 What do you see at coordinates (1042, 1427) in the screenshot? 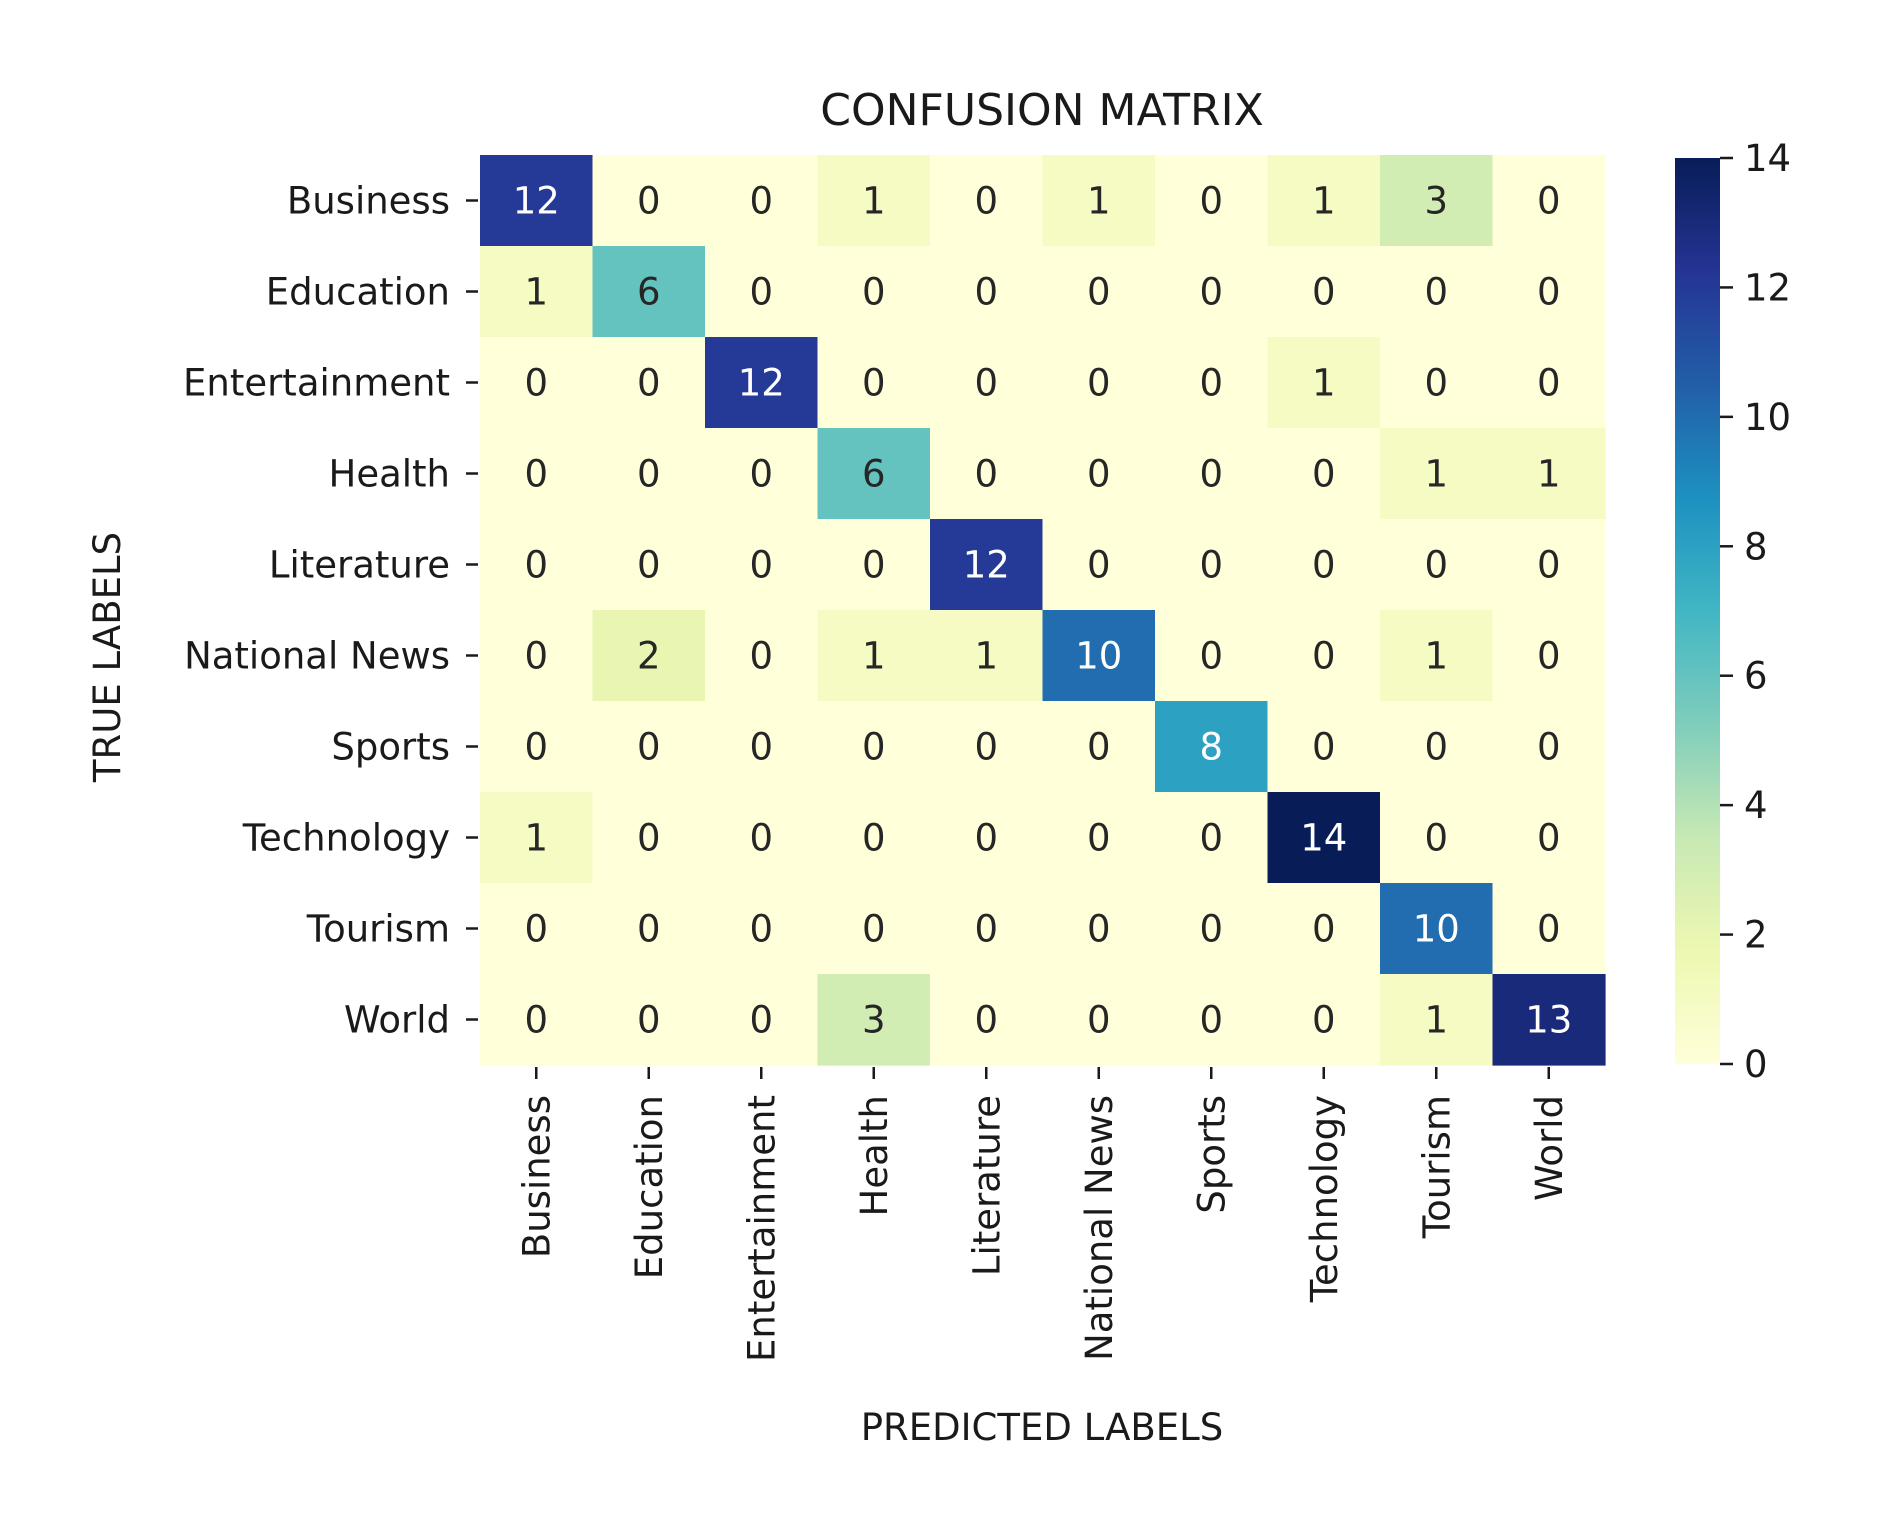
I see `x-axis-label: PREDICTED LABELS` at bounding box center [1042, 1427].